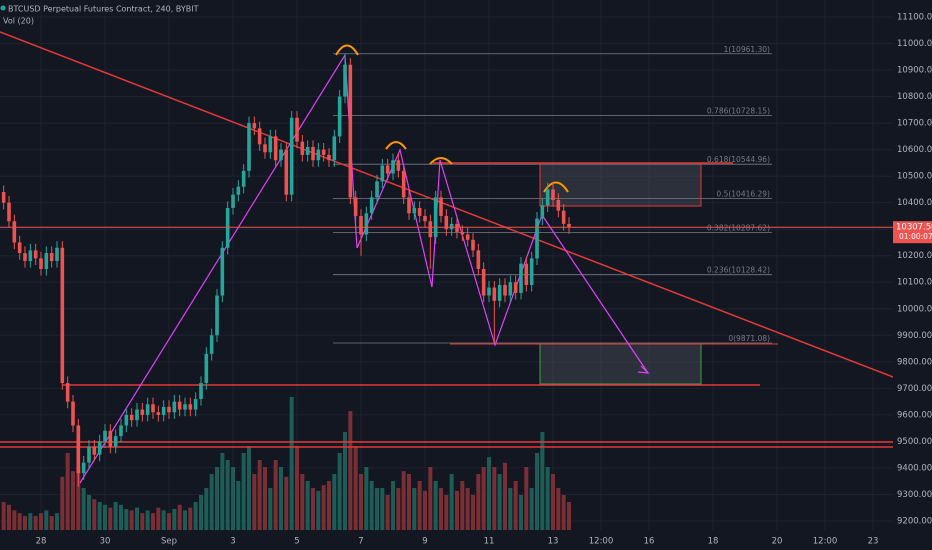  What do you see at coordinates (643, 369) in the screenshot?
I see `arrow-head` at bounding box center [643, 369].